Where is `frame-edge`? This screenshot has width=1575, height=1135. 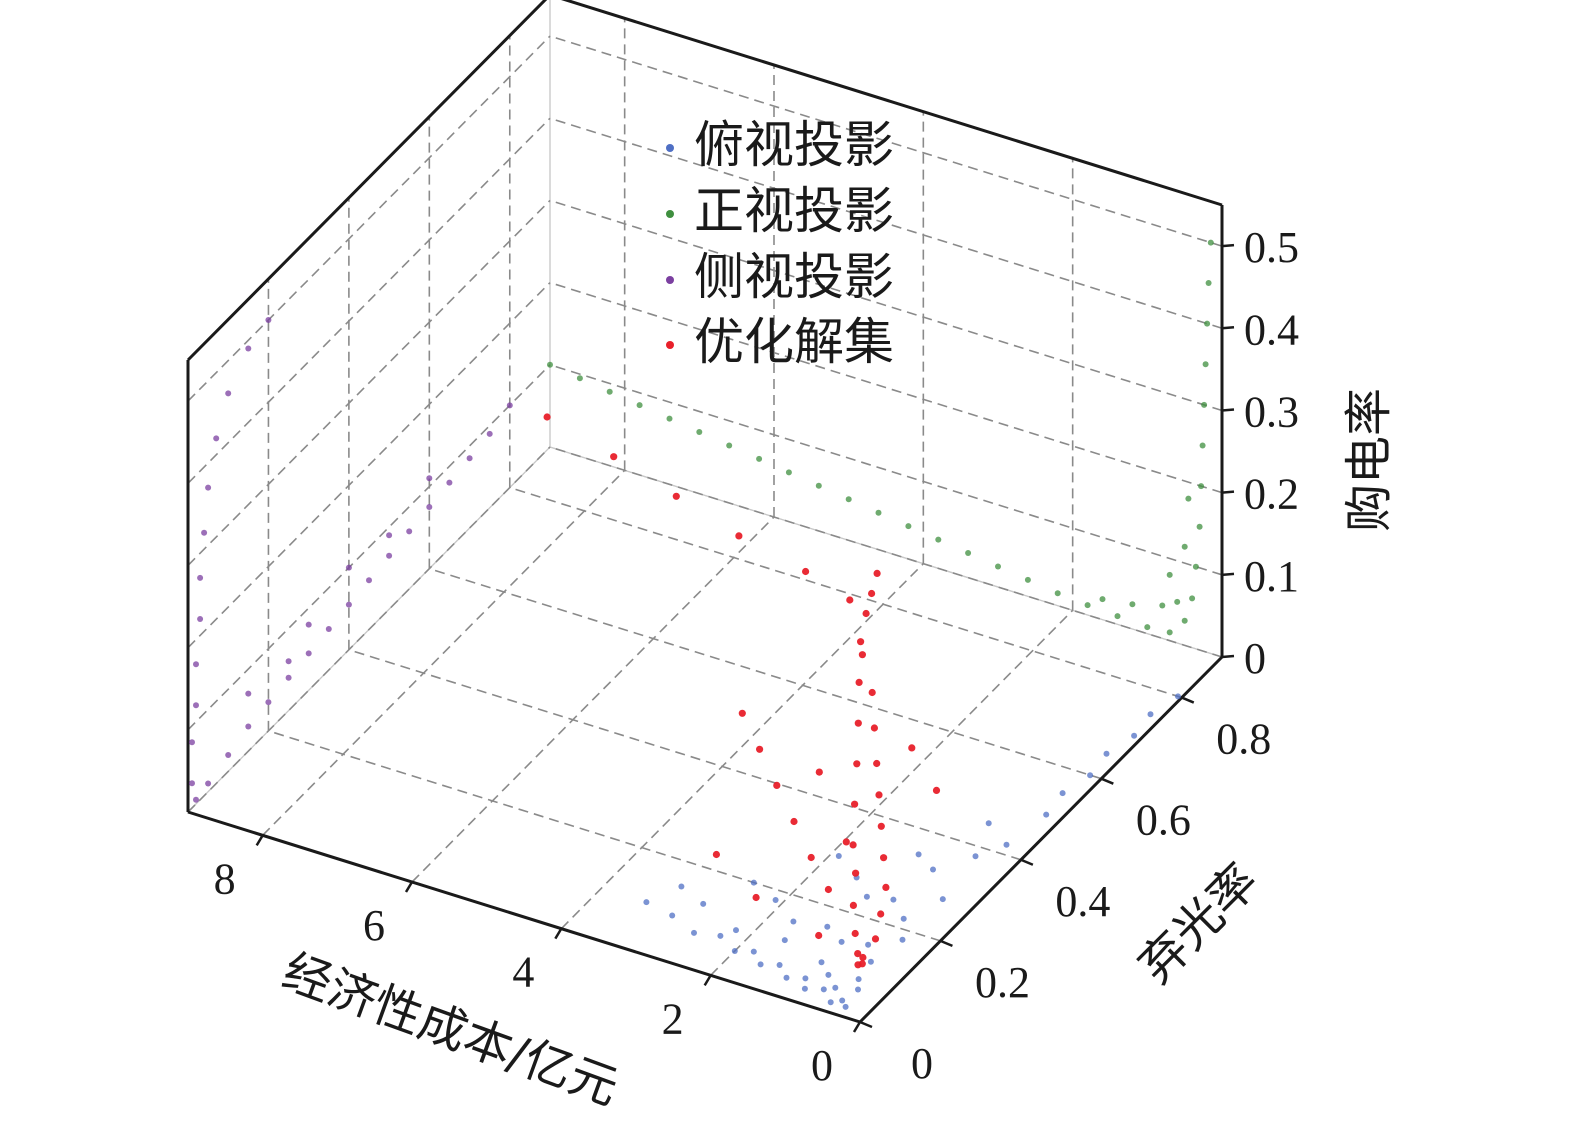
frame-edge is located at coordinates (367, 181).